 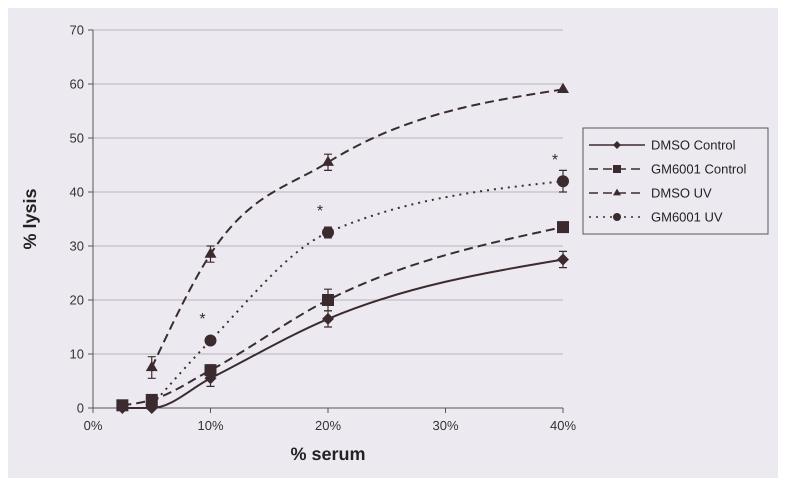 I want to click on y-tick-label: 40, so click(x=77, y=192).